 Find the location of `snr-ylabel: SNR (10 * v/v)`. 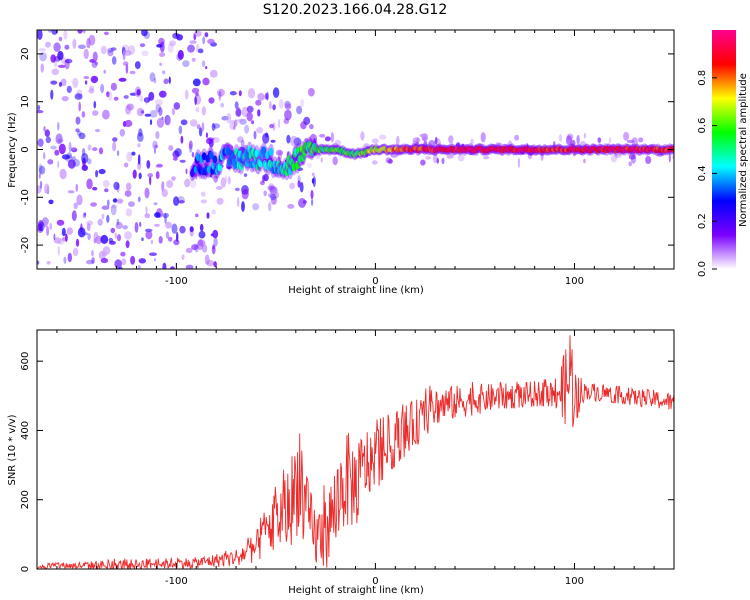

snr-ylabel: SNR (10 * v/v) is located at coordinates (12, 449).